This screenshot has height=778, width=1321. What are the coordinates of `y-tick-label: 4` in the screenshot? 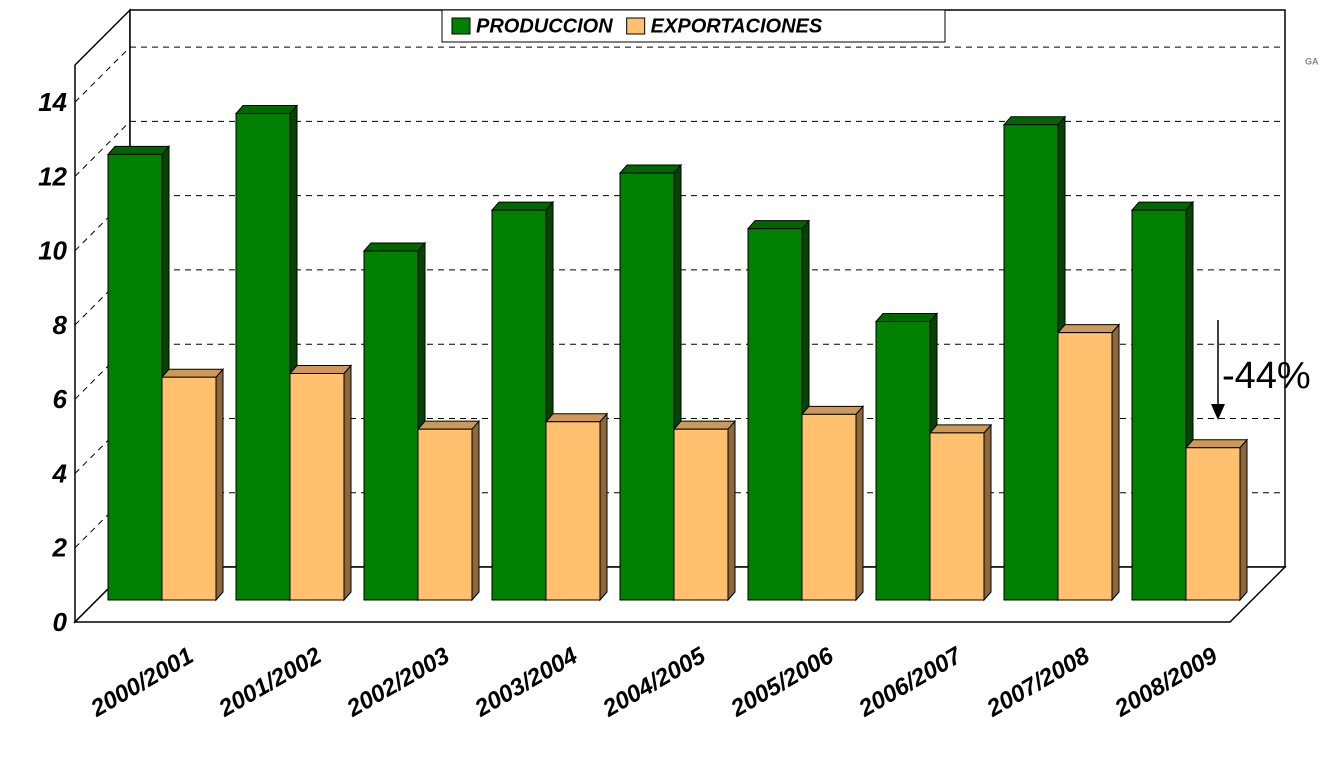 It's located at (60, 473).